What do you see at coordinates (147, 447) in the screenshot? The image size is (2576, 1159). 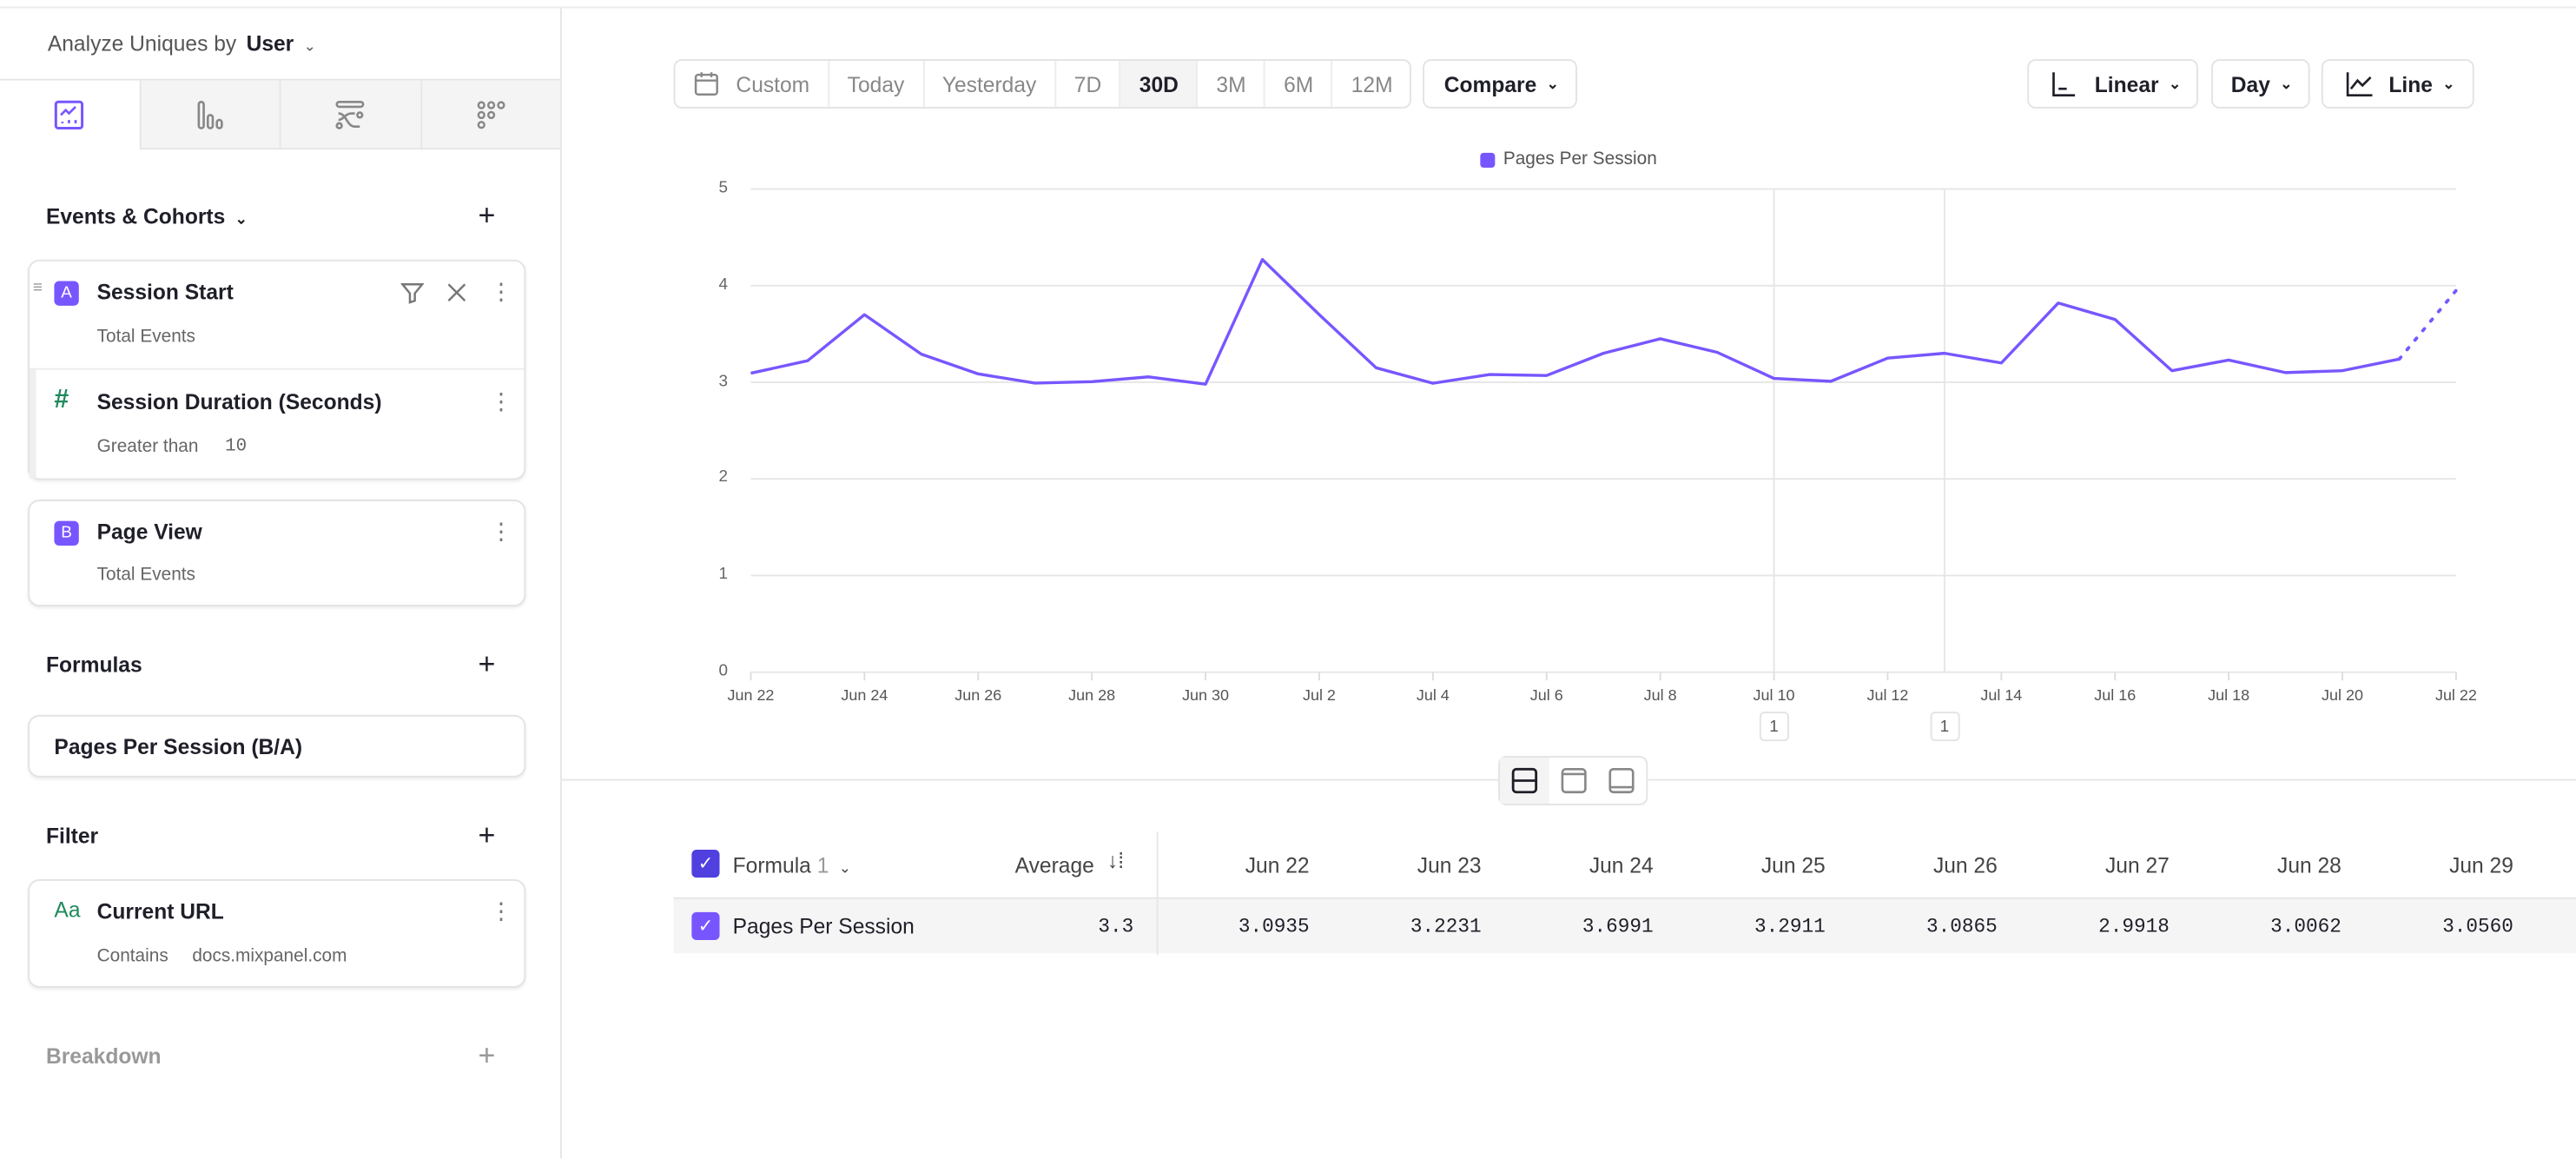 I see `filter-operator: Greater than` at bounding box center [147, 447].